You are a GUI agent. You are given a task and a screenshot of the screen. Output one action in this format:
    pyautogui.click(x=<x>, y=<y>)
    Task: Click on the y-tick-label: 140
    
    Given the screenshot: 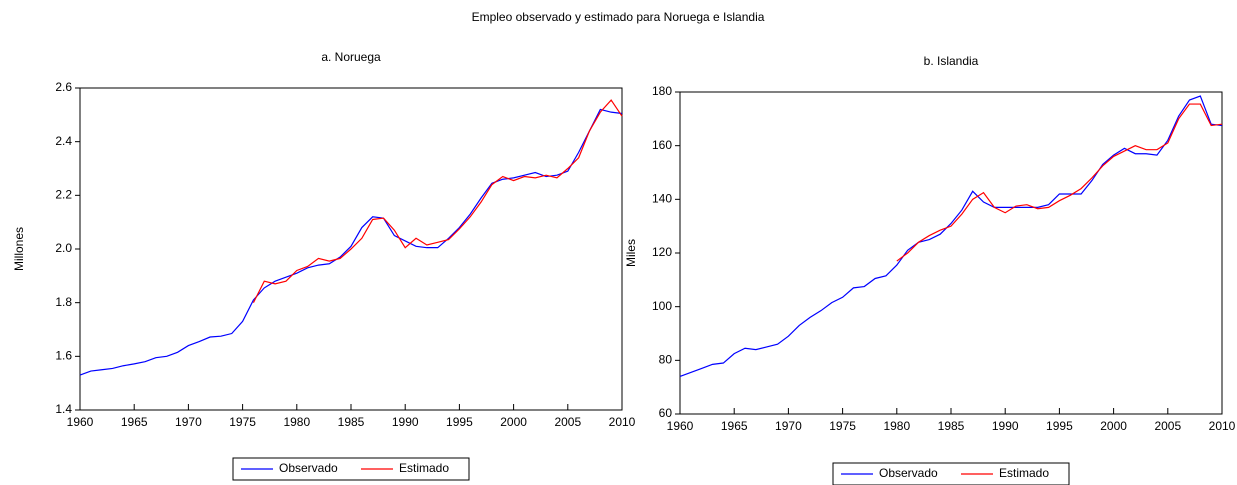 What is the action you would take?
    pyautogui.click(x=662, y=199)
    